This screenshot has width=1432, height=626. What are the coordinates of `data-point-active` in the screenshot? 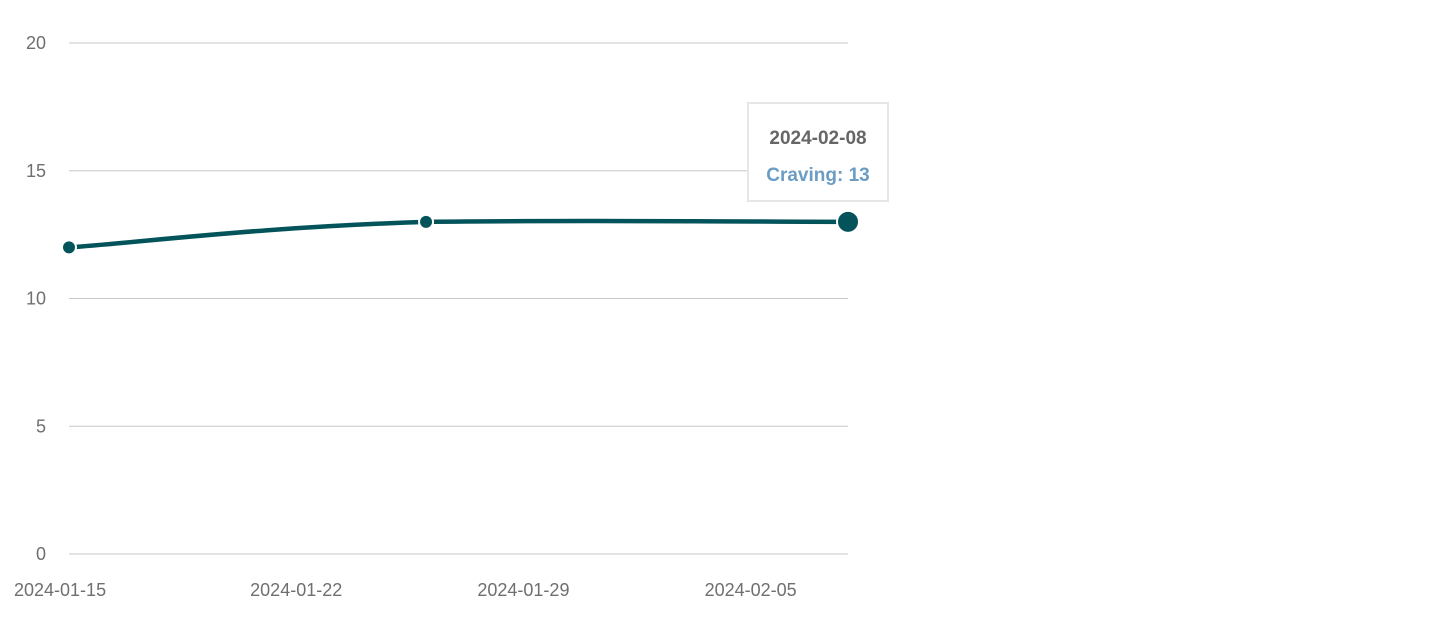 It's located at (848, 222).